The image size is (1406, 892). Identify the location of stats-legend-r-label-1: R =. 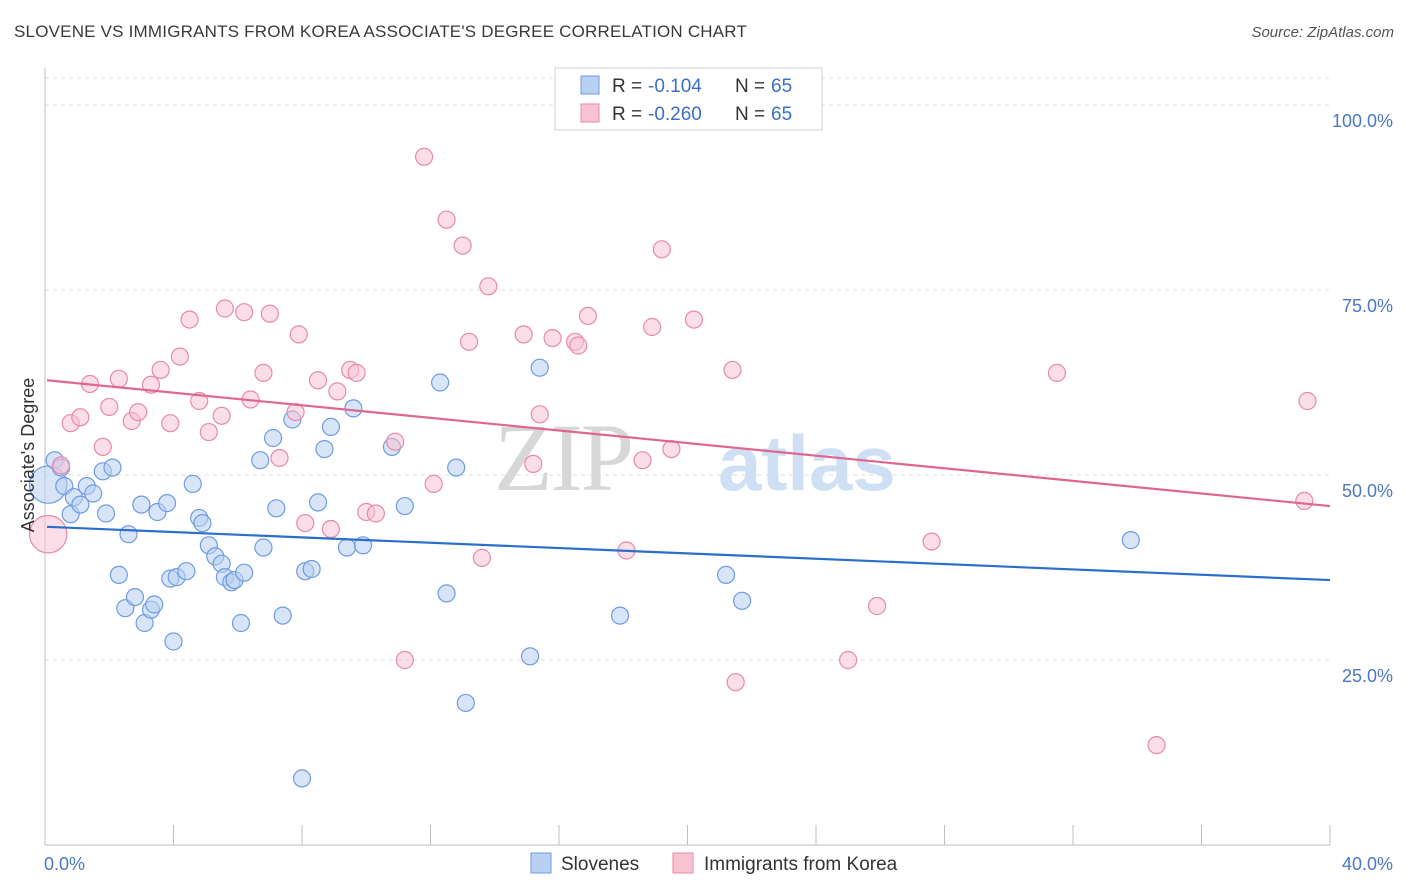
(627, 114).